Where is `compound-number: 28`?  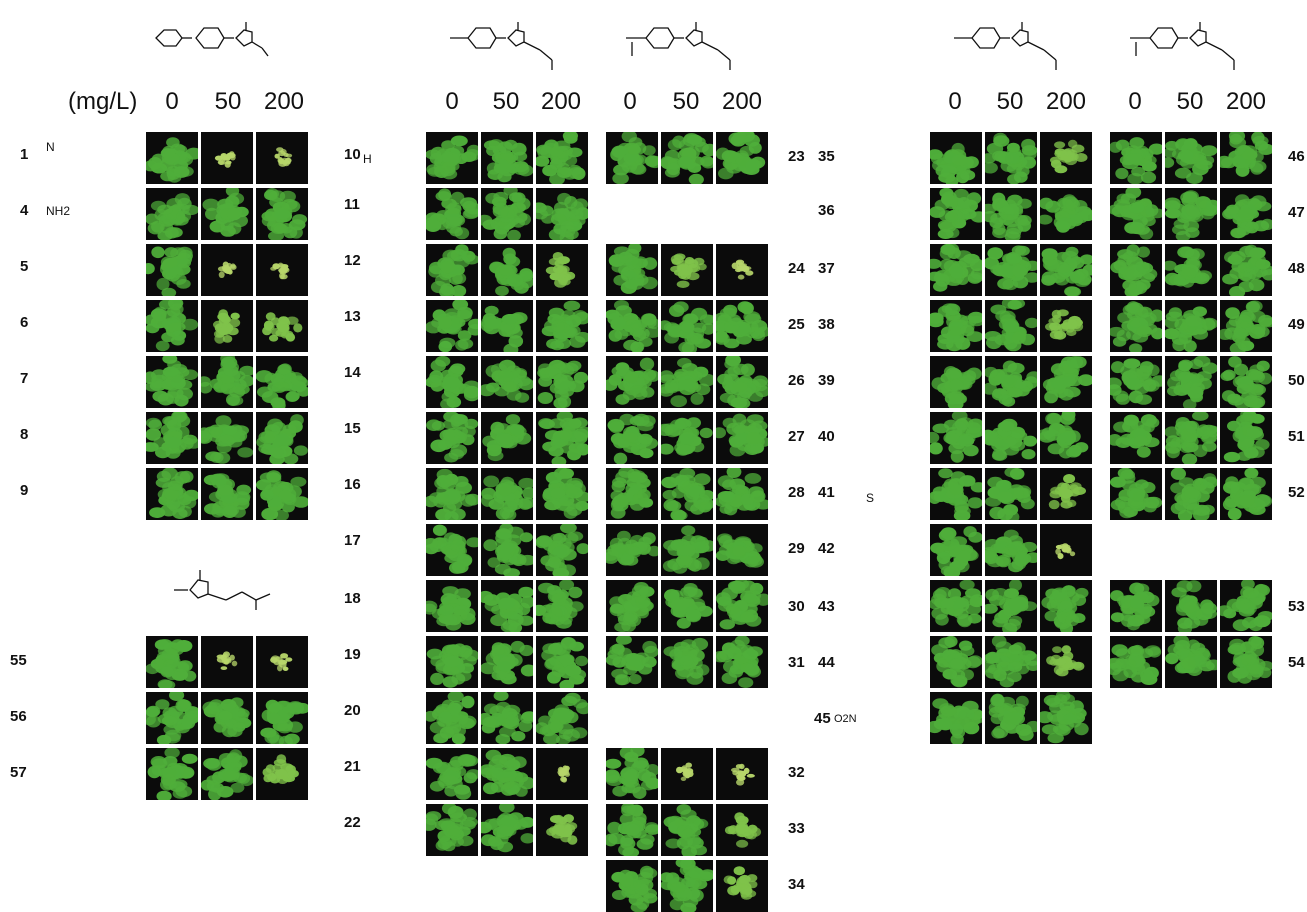 compound-number: 28 is located at coordinates (796, 492).